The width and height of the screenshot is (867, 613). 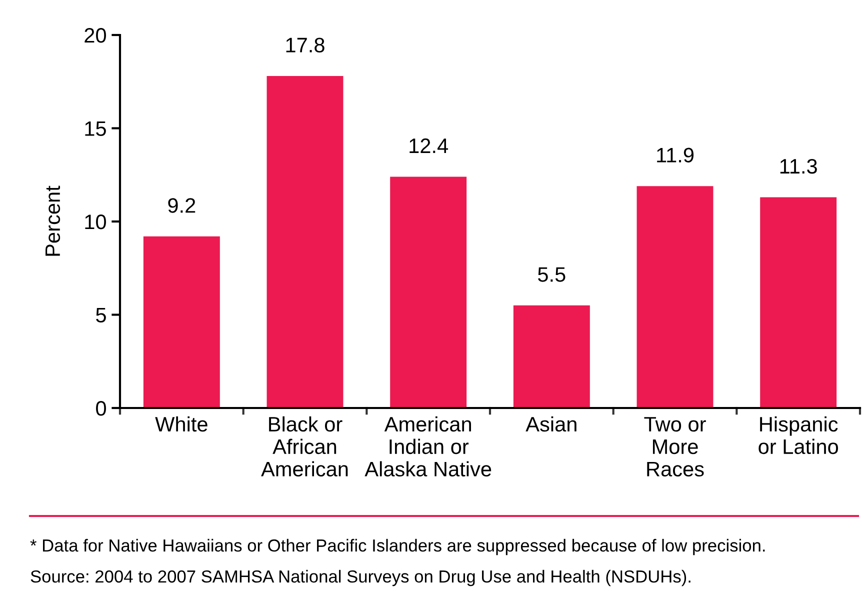 I want to click on x-tick-label: American Indian or Alaska Native, so click(x=428, y=446).